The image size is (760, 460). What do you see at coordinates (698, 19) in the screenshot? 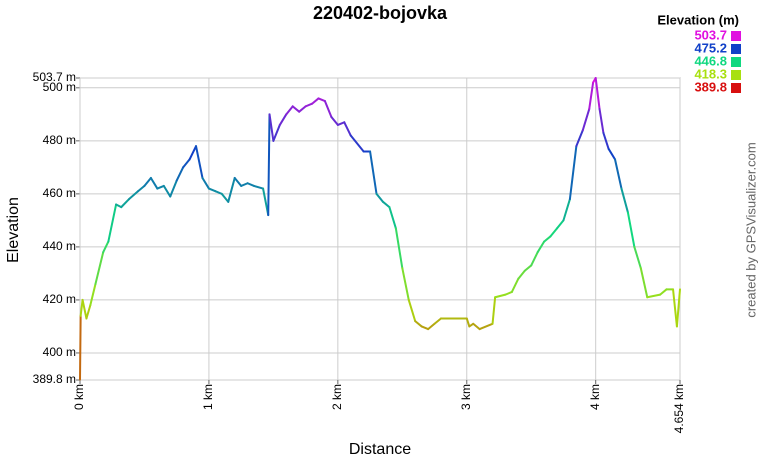
I see `legend-title: Elevation (m)` at bounding box center [698, 19].